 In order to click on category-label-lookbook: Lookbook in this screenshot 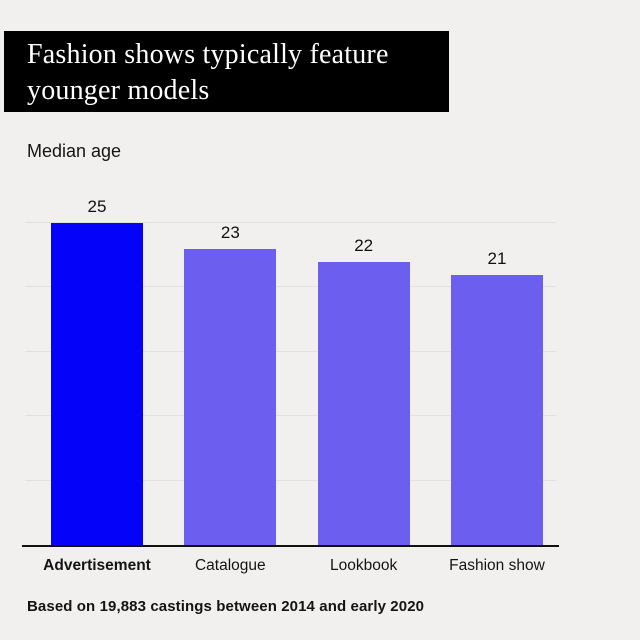, I will do `click(364, 565)`.